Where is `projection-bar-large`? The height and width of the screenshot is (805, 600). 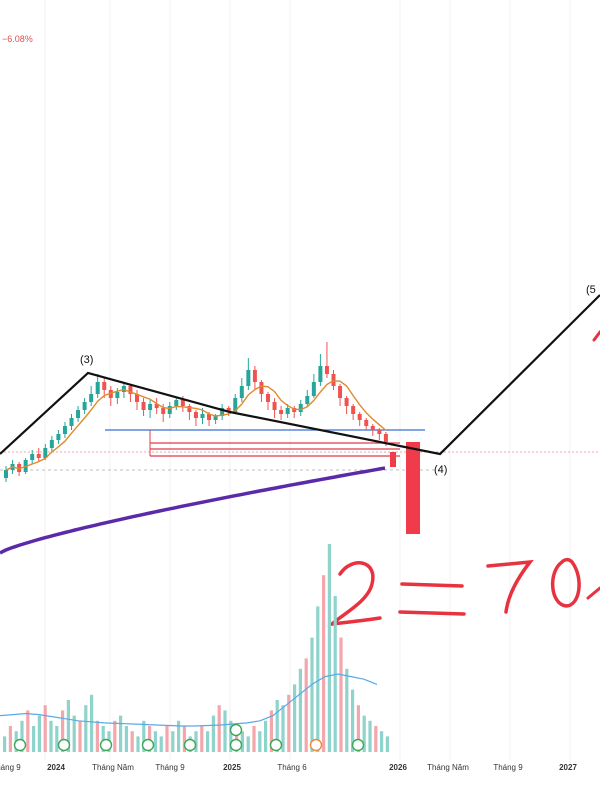
projection-bar-large is located at coordinates (413, 488).